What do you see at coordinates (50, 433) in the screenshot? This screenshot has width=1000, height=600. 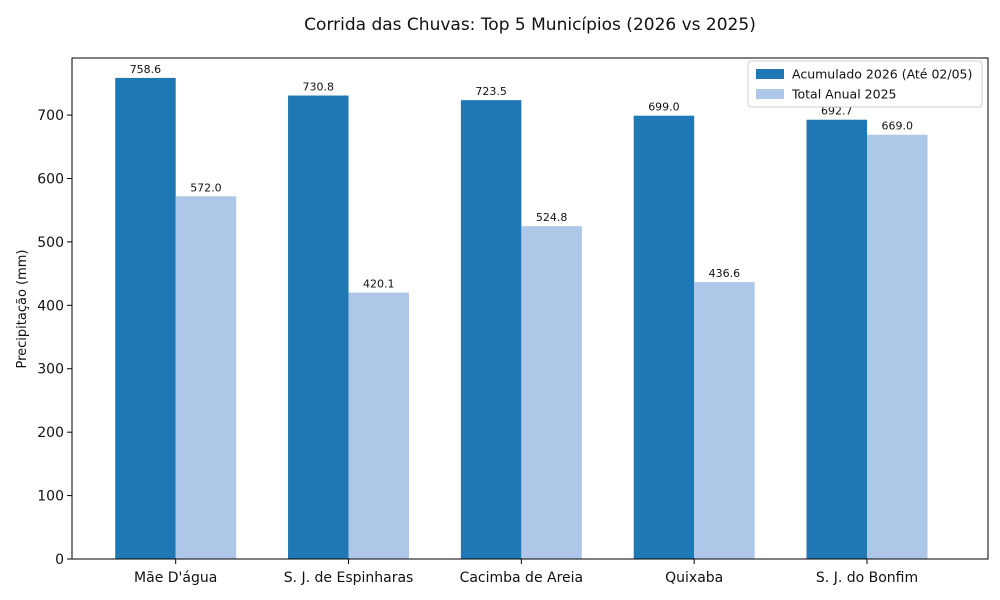 I see `y-tick-label: 200` at bounding box center [50, 433].